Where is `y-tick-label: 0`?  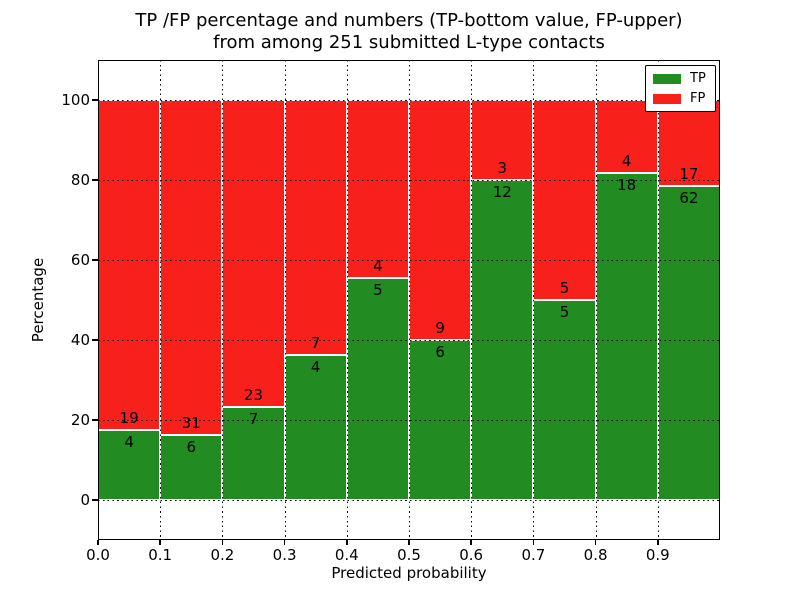 y-tick-label: 0 is located at coordinates (85, 500).